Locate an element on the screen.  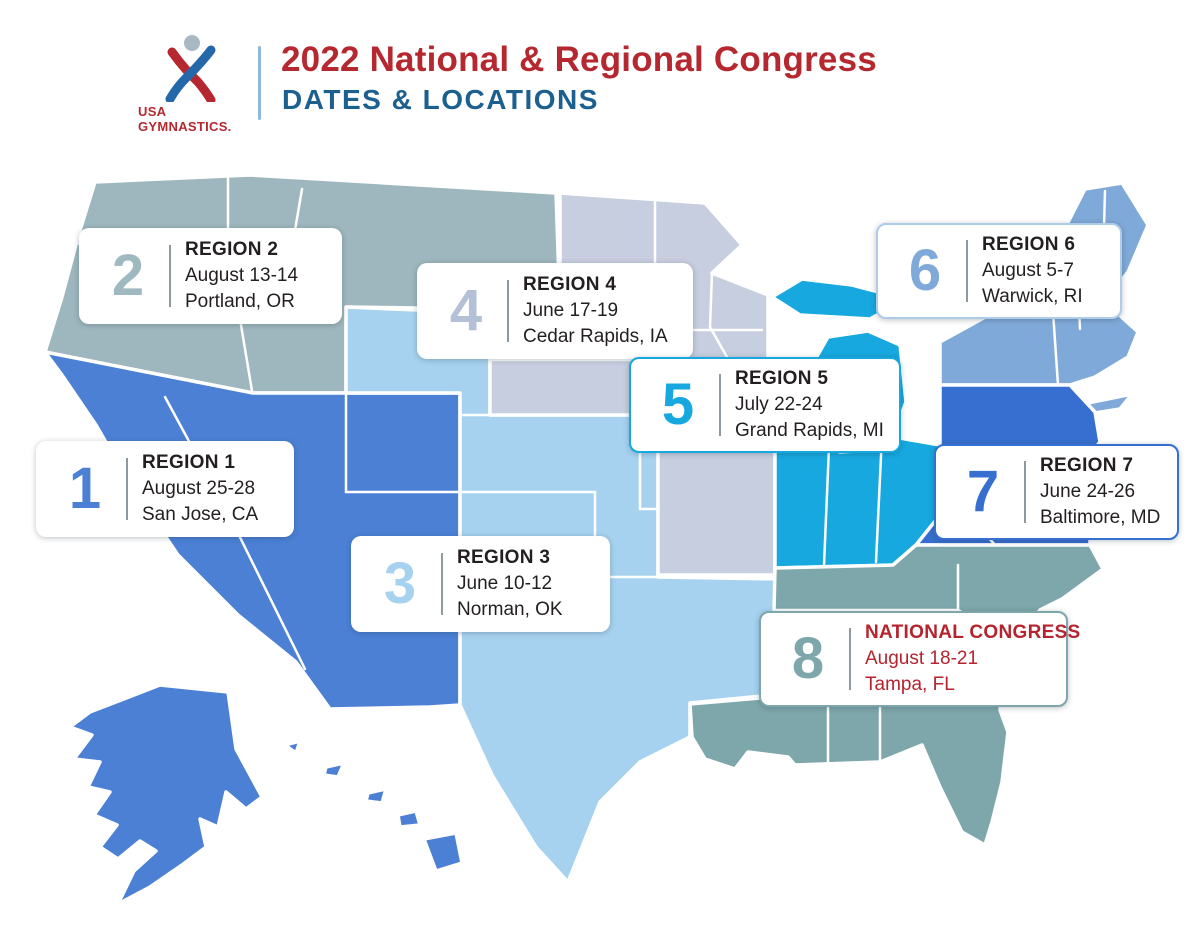
usa-gymnastics-logo is located at coordinates (190, 68).